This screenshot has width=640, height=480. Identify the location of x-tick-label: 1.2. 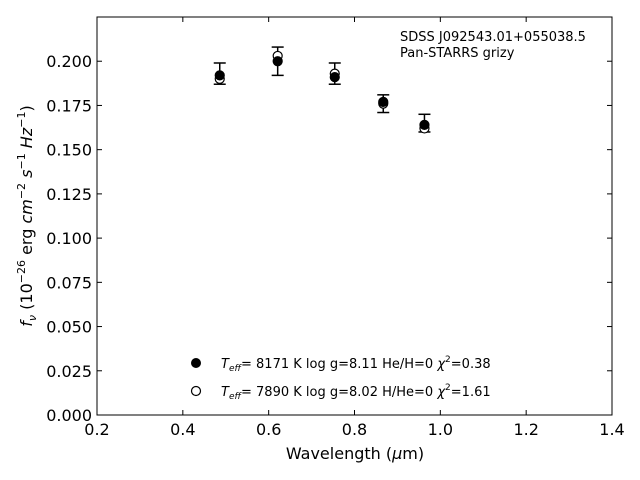
(525, 429).